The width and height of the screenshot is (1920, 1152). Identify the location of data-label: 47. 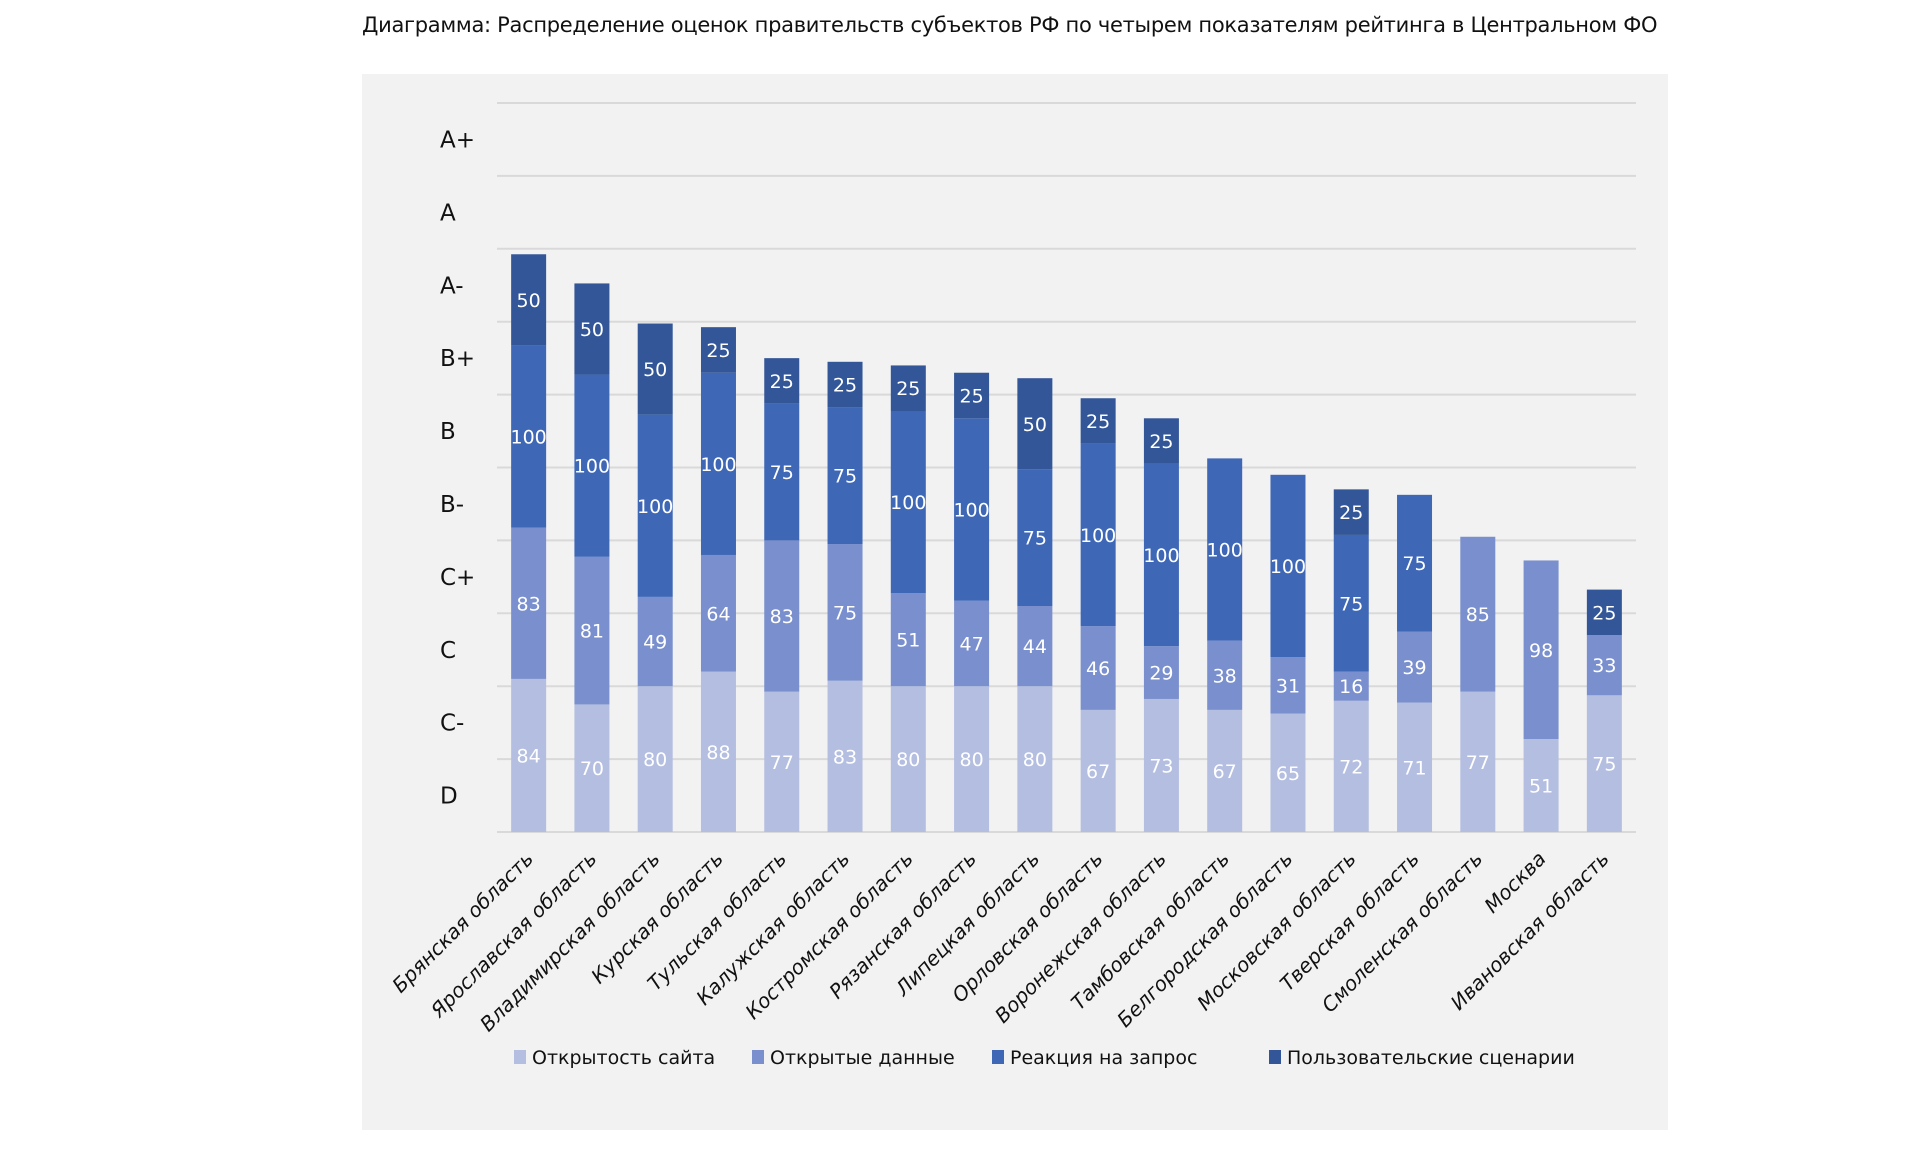
(971, 644).